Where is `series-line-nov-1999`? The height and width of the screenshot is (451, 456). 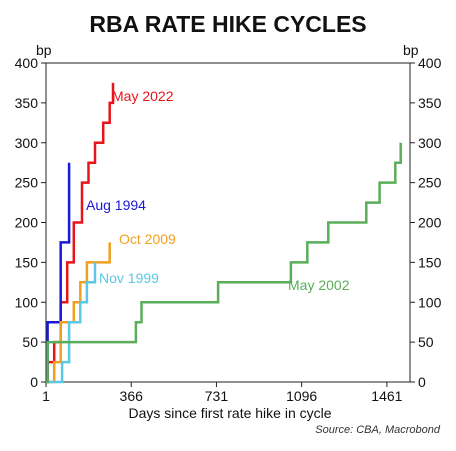 series-line-nov-1999 is located at coordinates (71, 323).